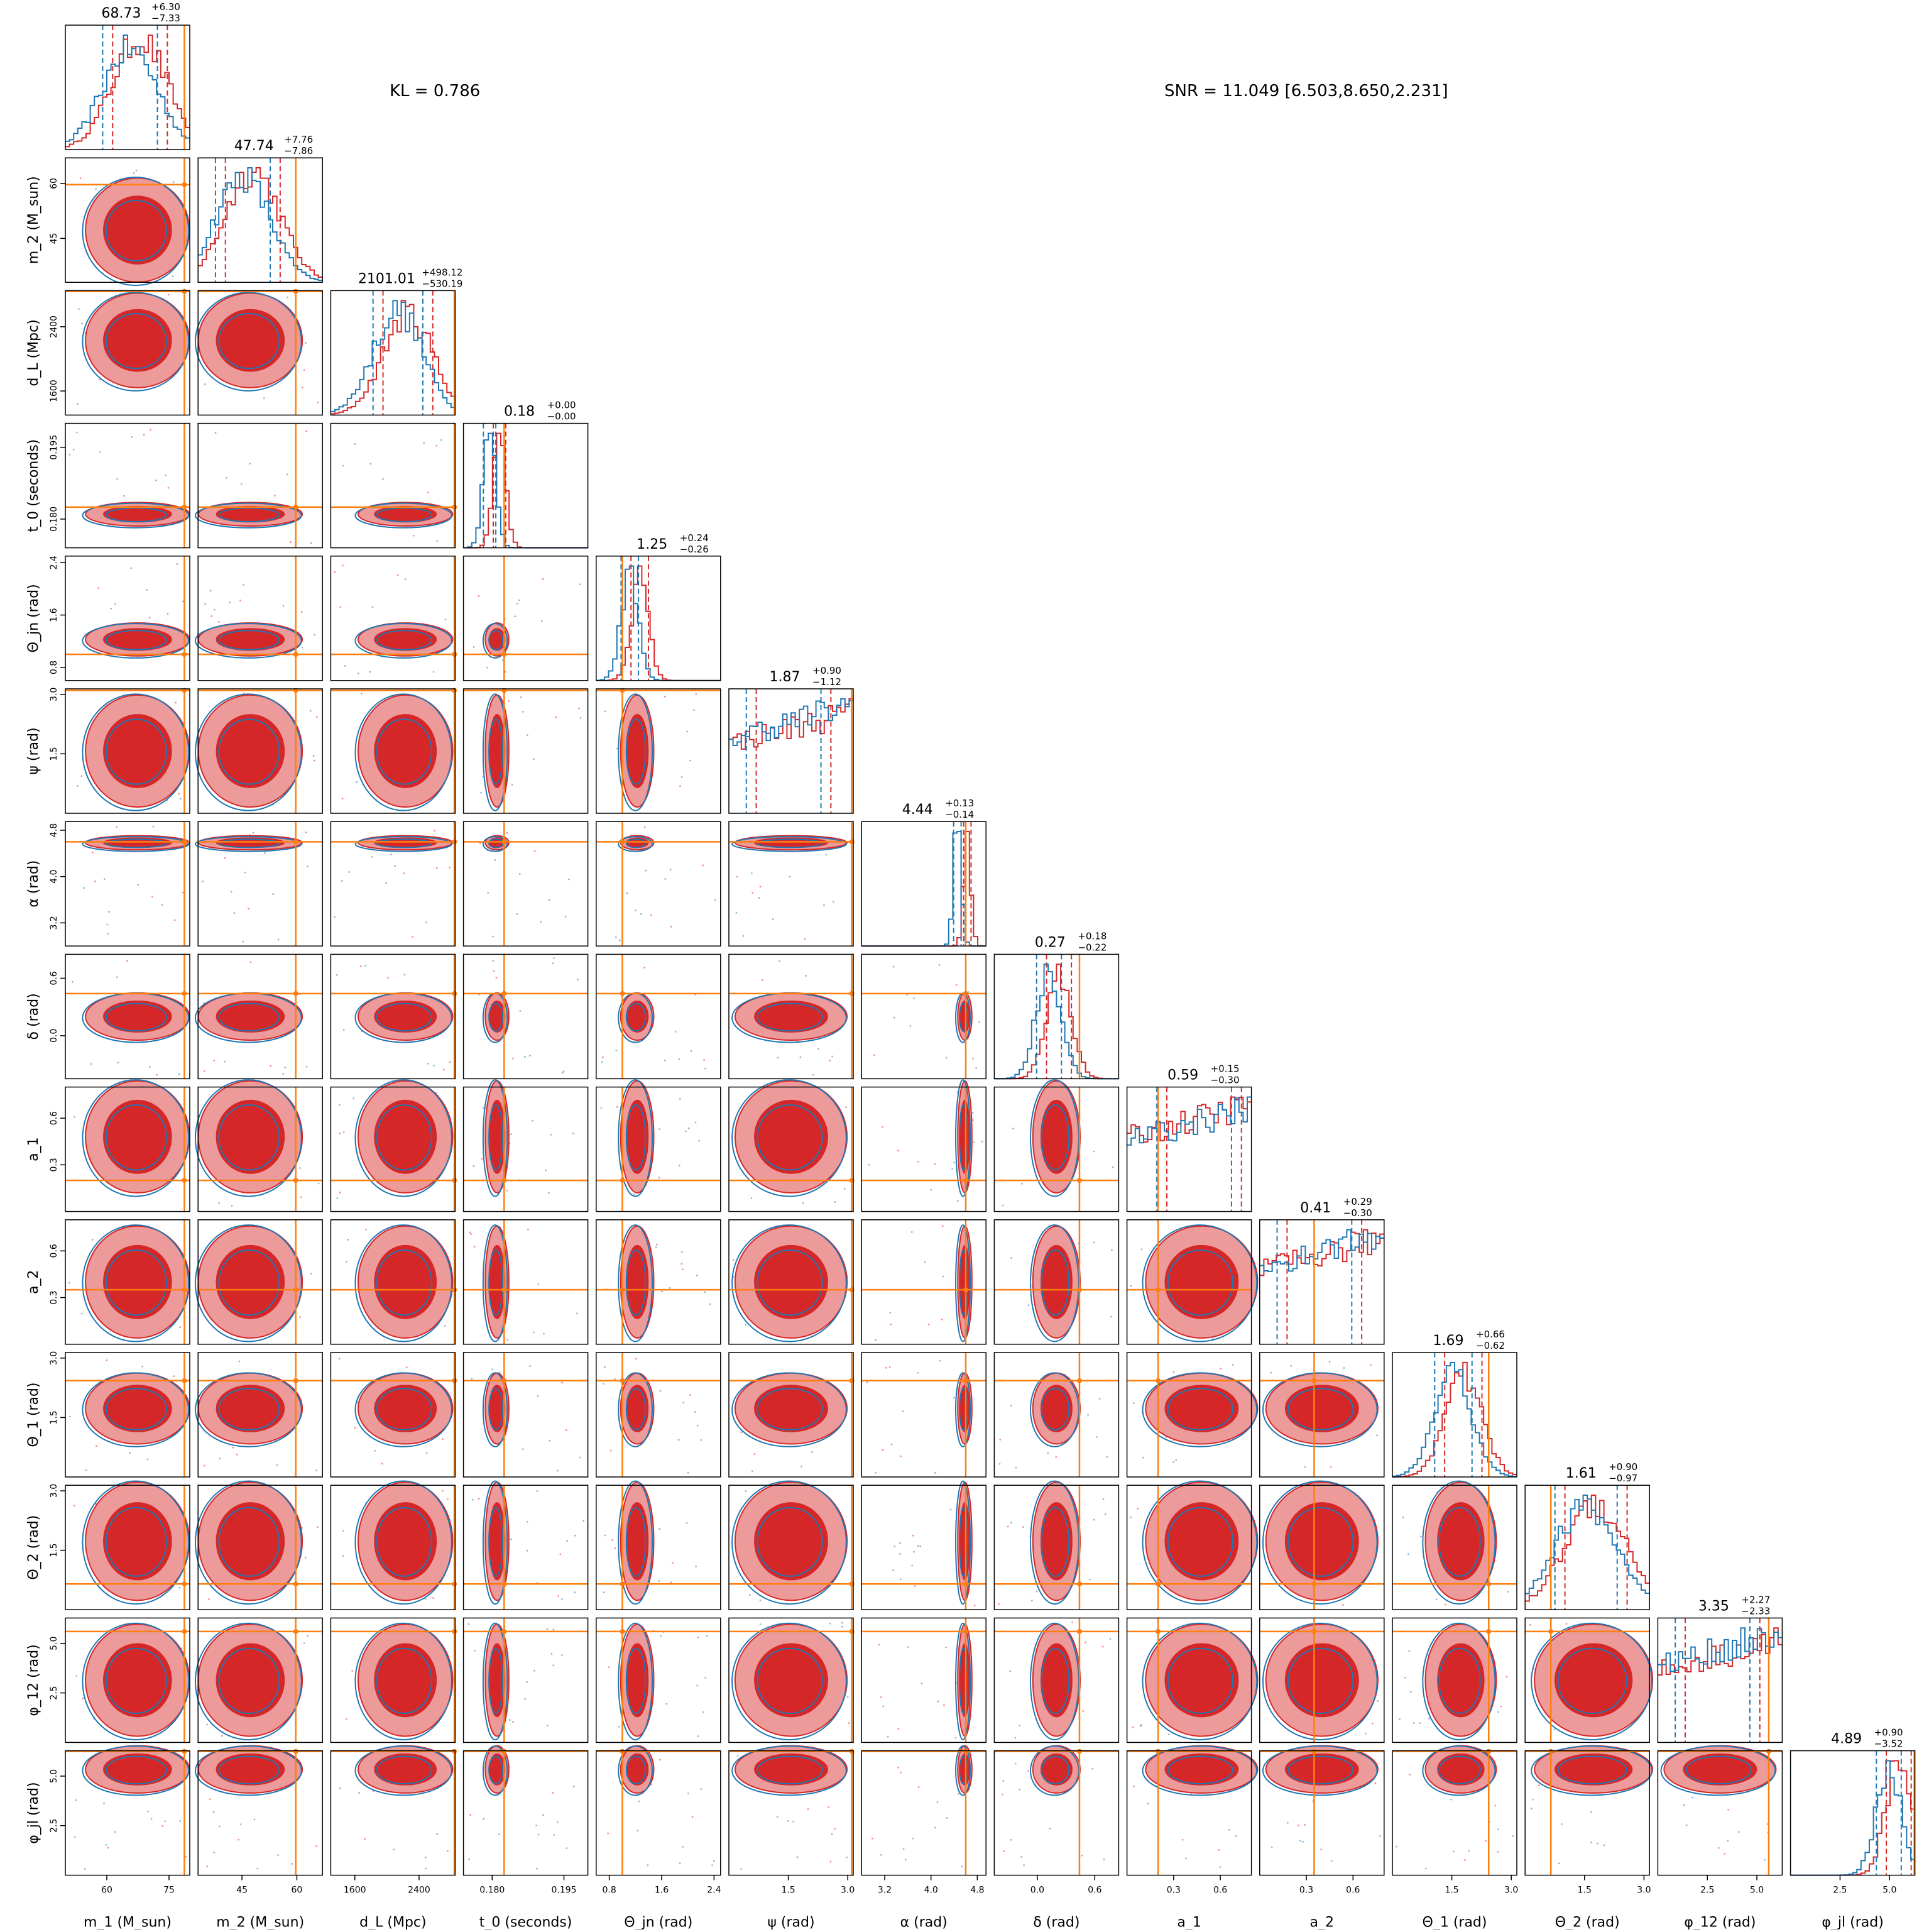 The height and width of the screenshot is (1932, 1929). Describe the element at coordinates (108, 1145) in the screenshot. I see `contour-panel-m1-a1: 0.3 0.6 a_1` at that location.